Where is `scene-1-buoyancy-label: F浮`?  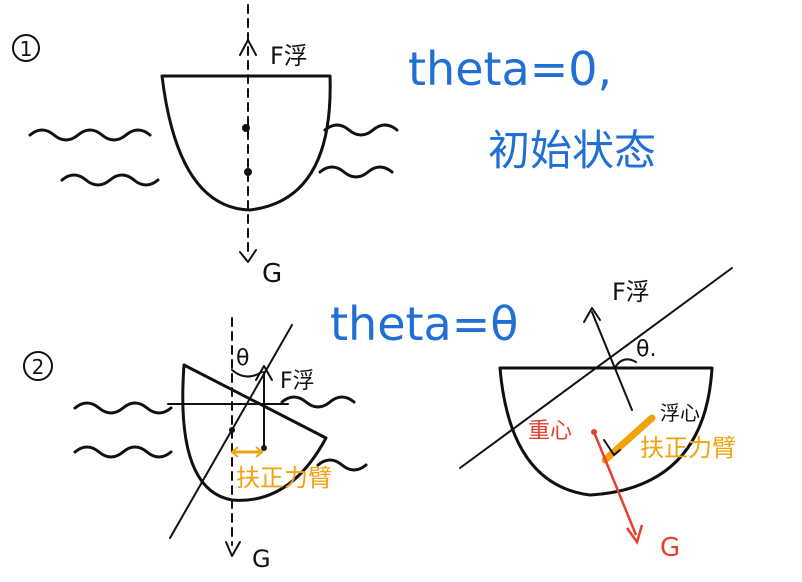 scene-1-buoyancy-label: F浮 is located at coordinates (289, 56).